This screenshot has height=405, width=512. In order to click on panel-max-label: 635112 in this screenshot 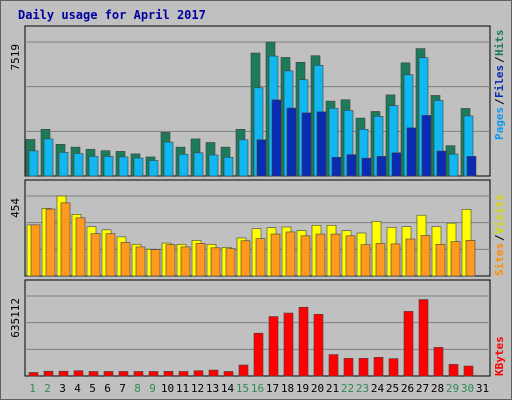, I will do `click(15, 318)`.